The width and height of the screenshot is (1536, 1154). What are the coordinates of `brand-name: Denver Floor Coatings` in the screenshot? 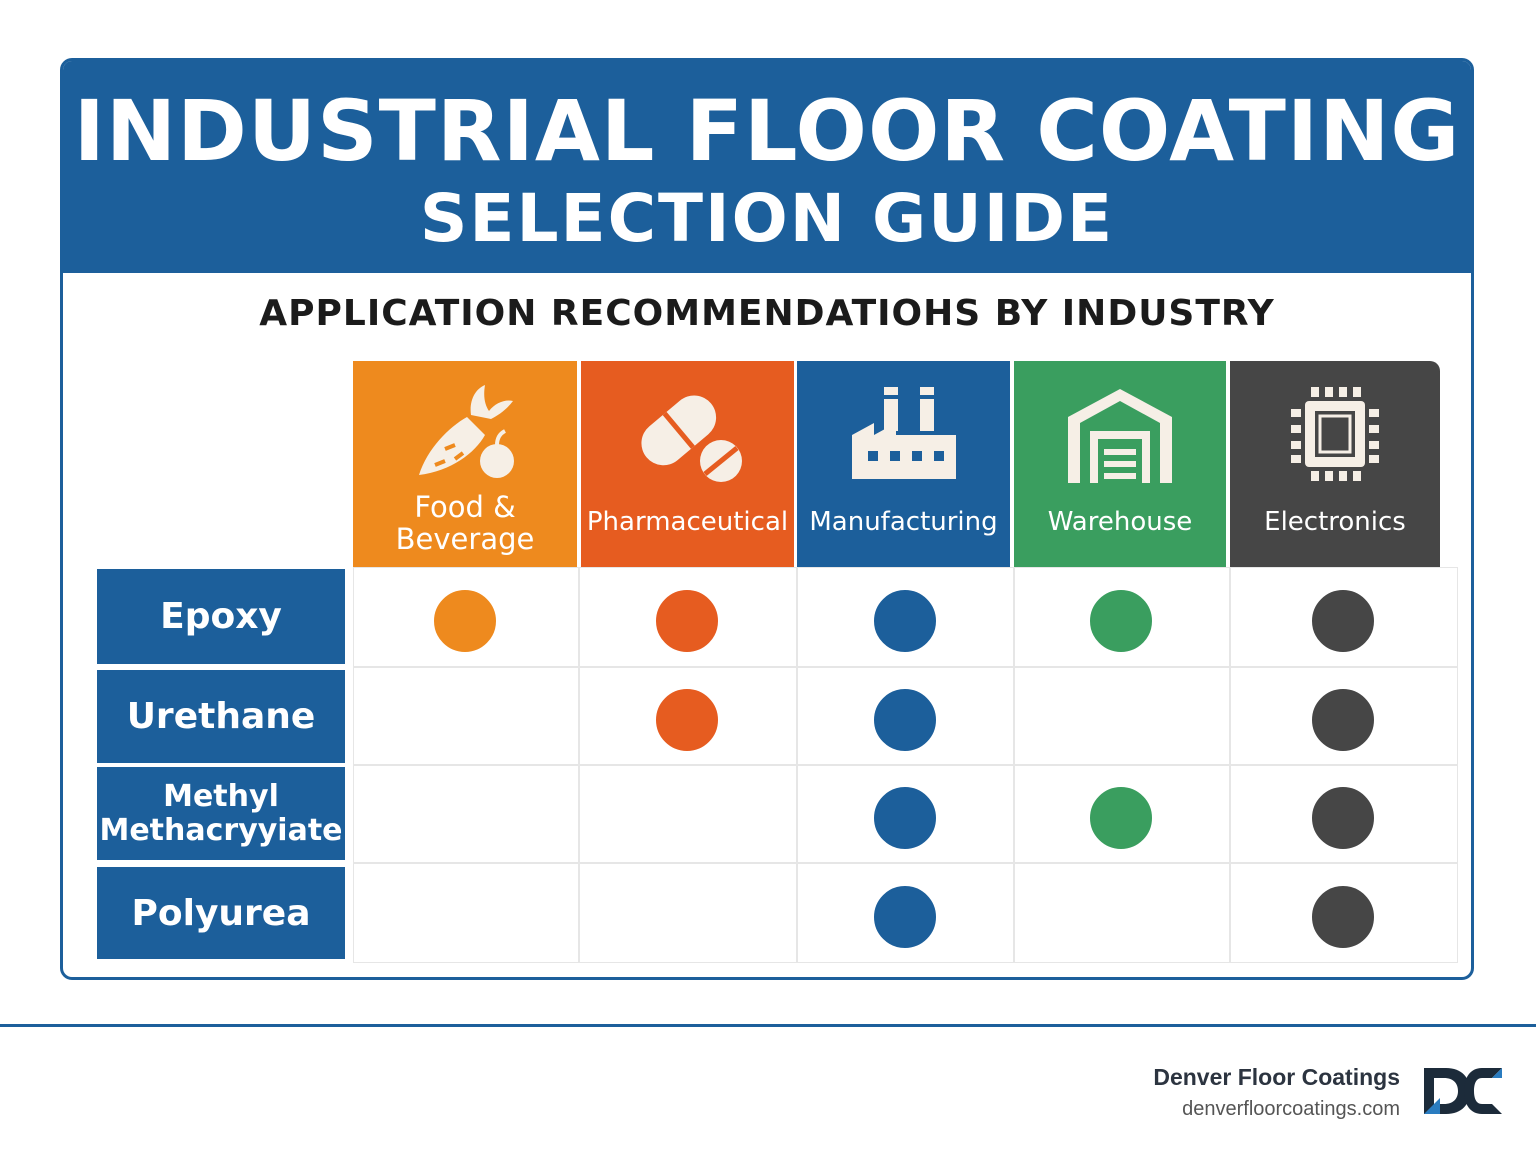 It's located at (1276, 1077).